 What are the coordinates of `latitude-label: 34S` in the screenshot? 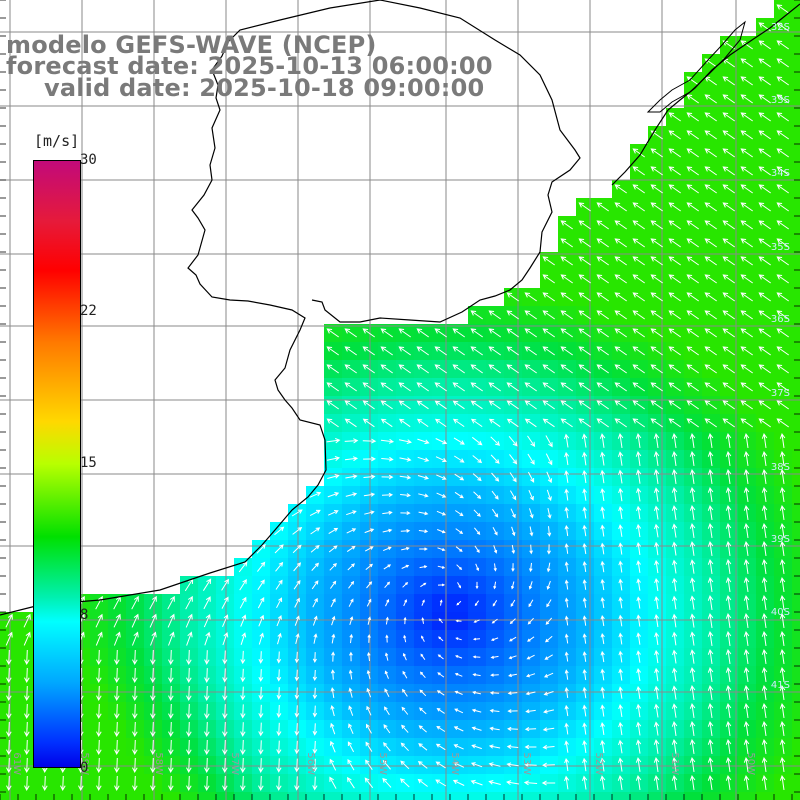 It's located at (780, 173).